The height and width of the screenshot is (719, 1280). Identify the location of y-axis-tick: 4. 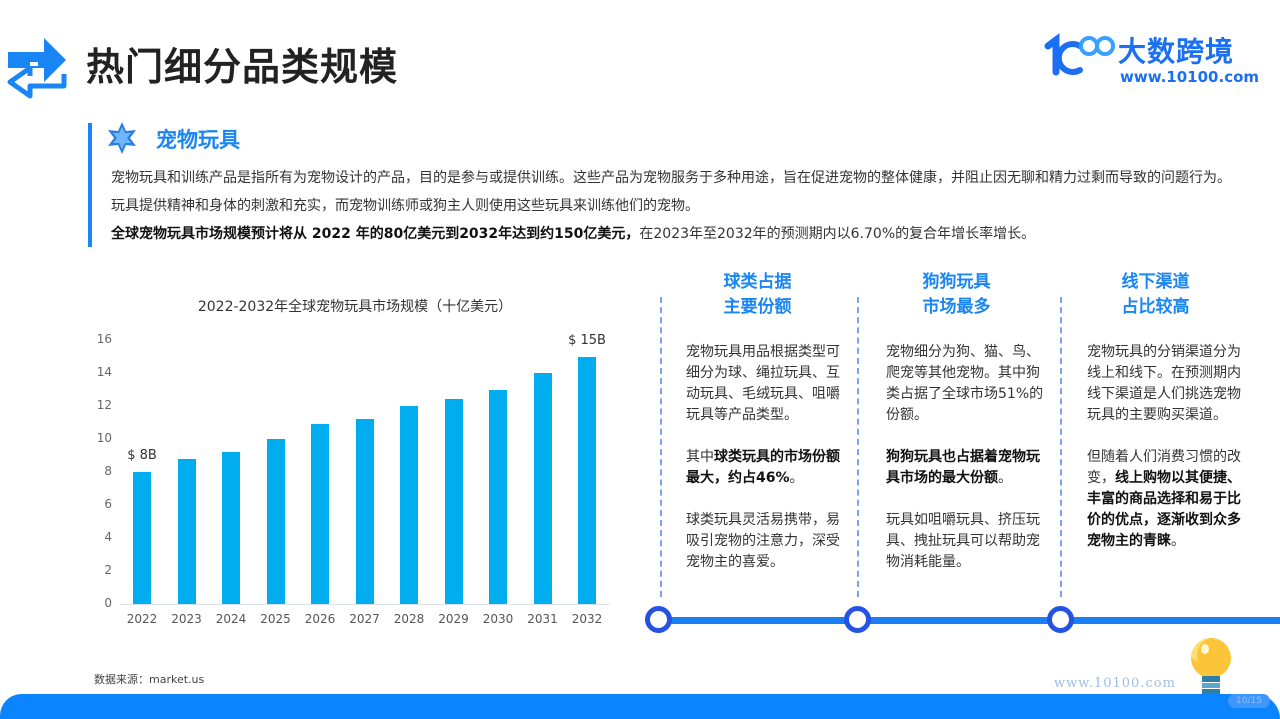
(108, 537).